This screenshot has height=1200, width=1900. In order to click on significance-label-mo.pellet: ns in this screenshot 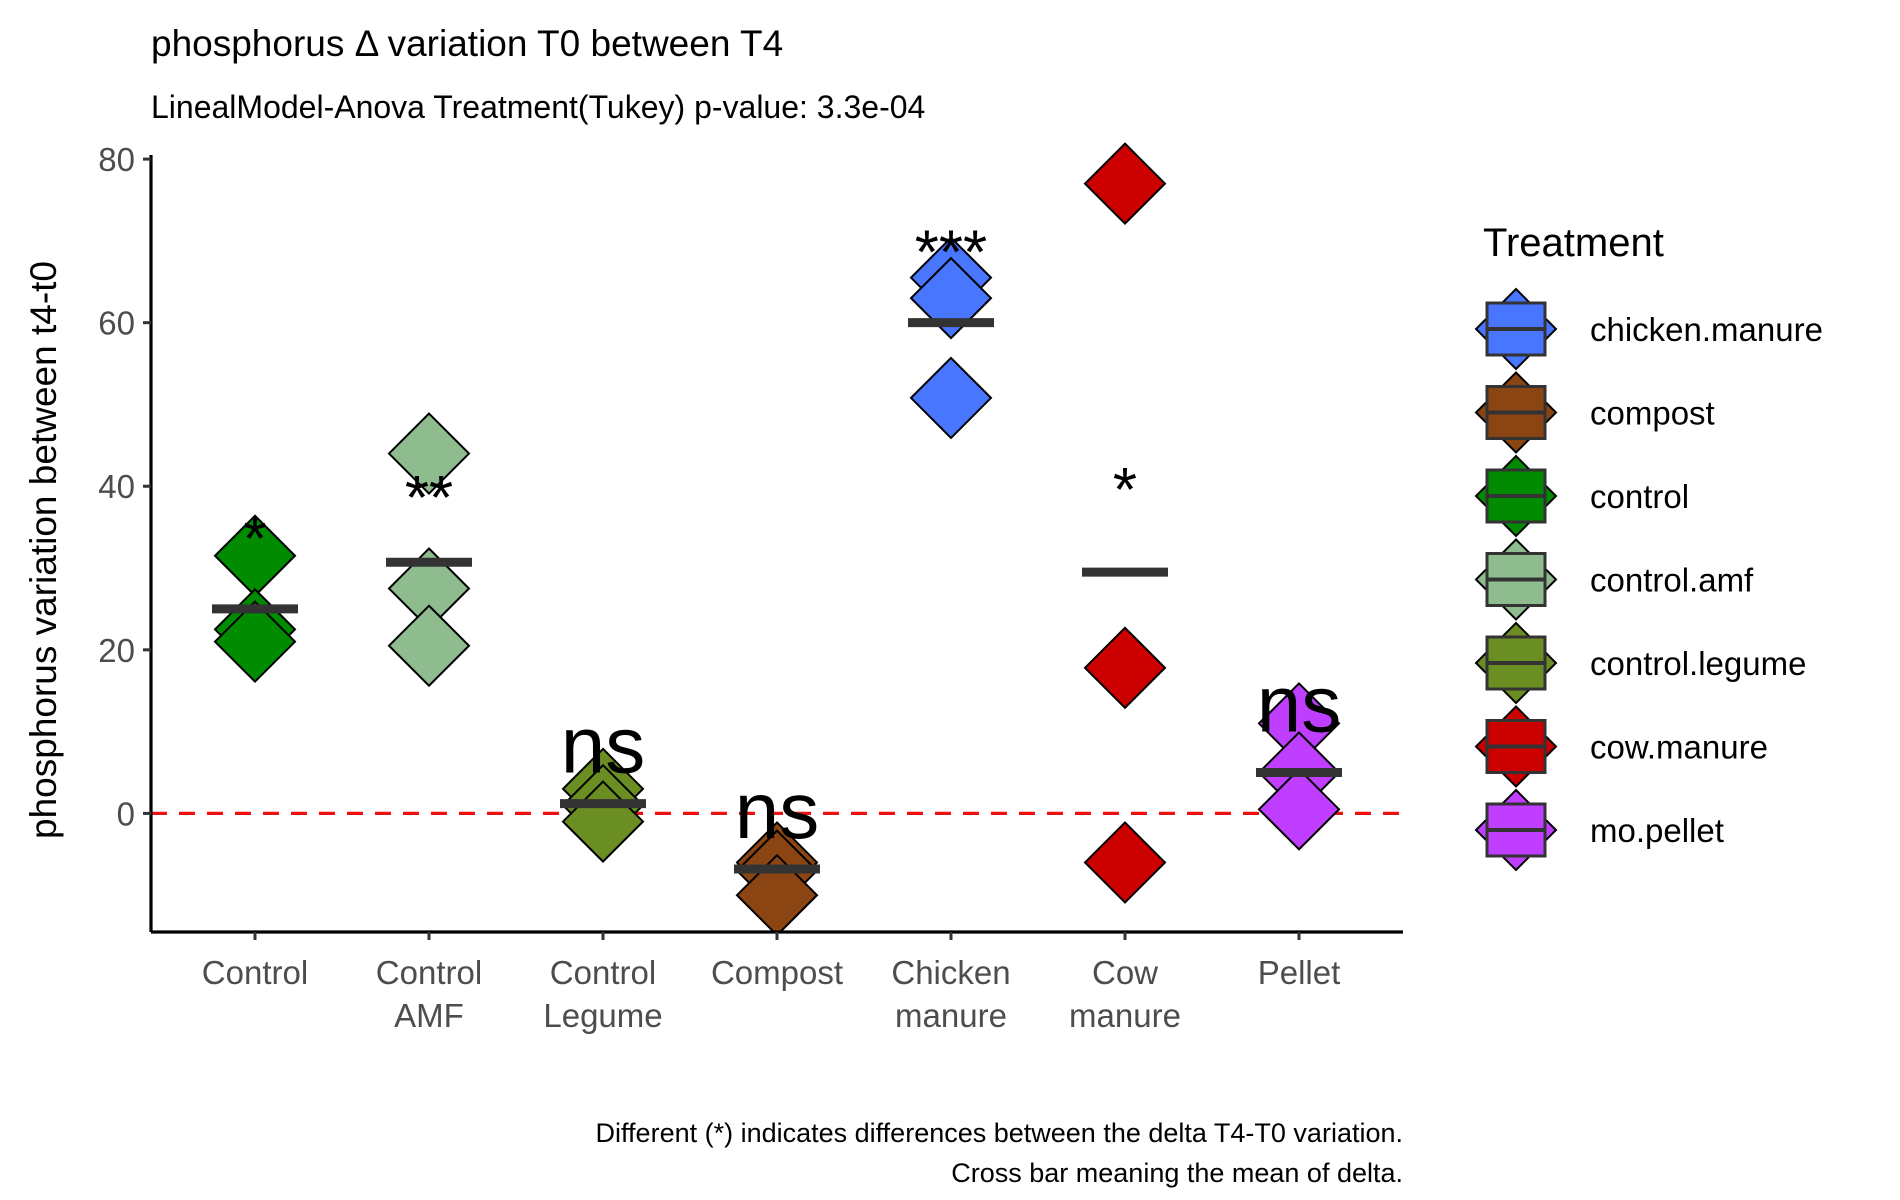, I will do `click(1299, 704)`.